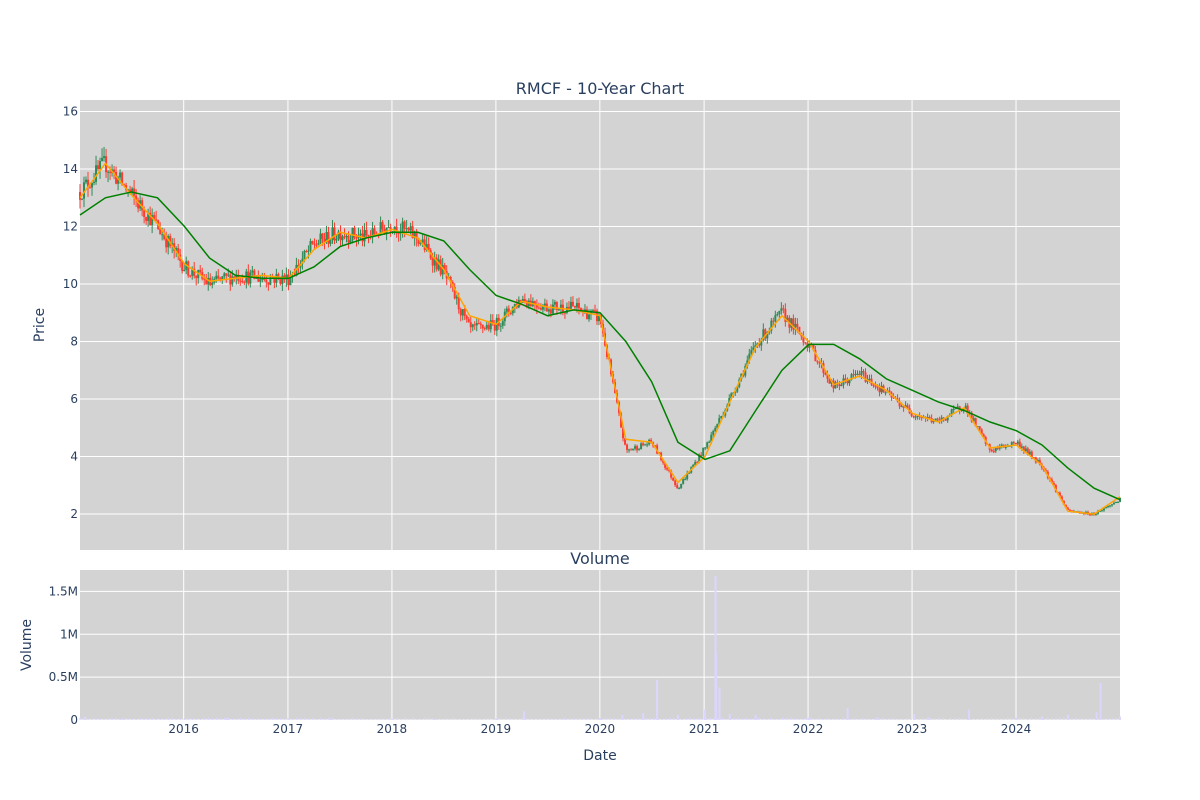 Image resolution: width=1200 pixels, height=800 pixels. What do you see at coordinates (600, 729) in the screenshot?
I see `date-tick-label: 2020` at bounding box center [600, 729].